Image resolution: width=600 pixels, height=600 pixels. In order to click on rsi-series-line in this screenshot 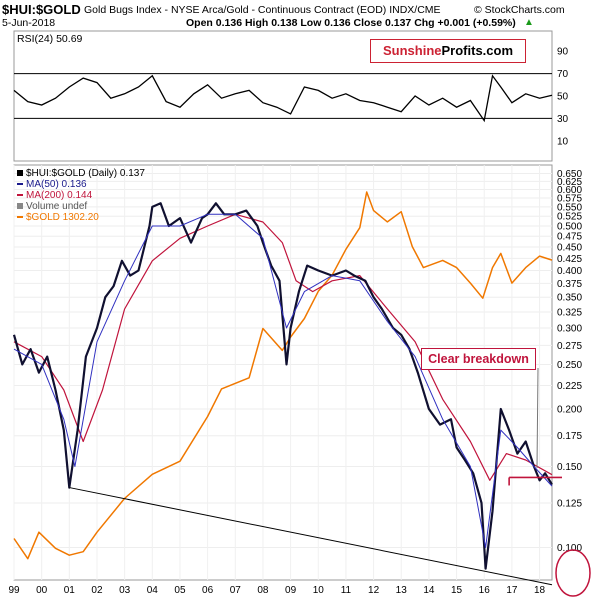, I will do `click(283, 98)`.